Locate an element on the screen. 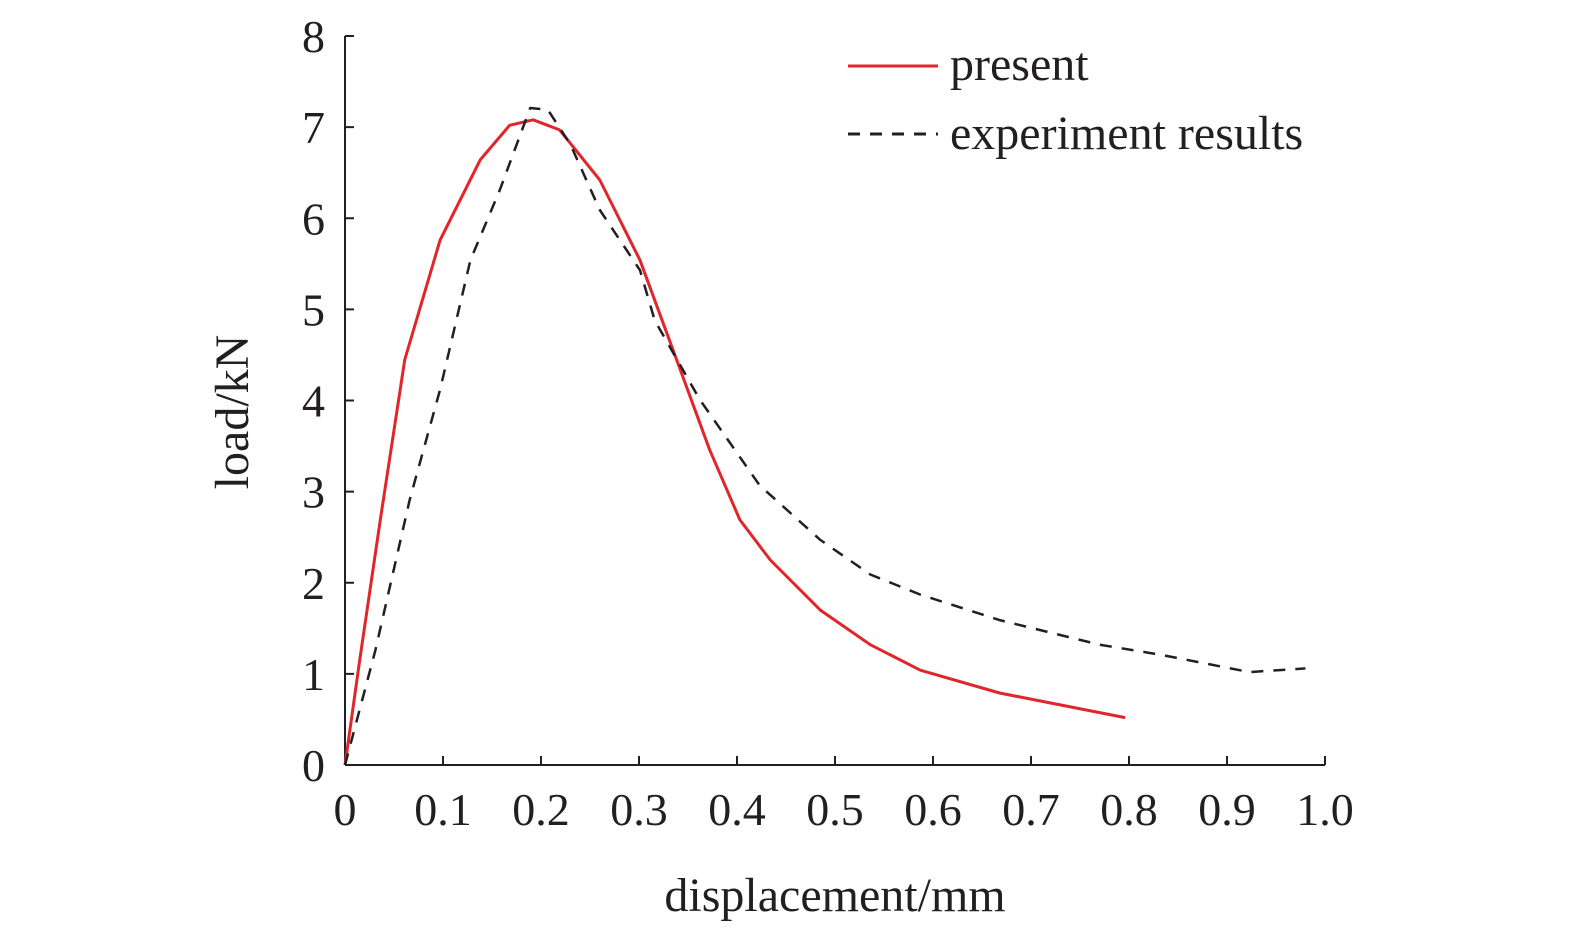  y-tick-label: 4 is located at coordinates (313, 401).